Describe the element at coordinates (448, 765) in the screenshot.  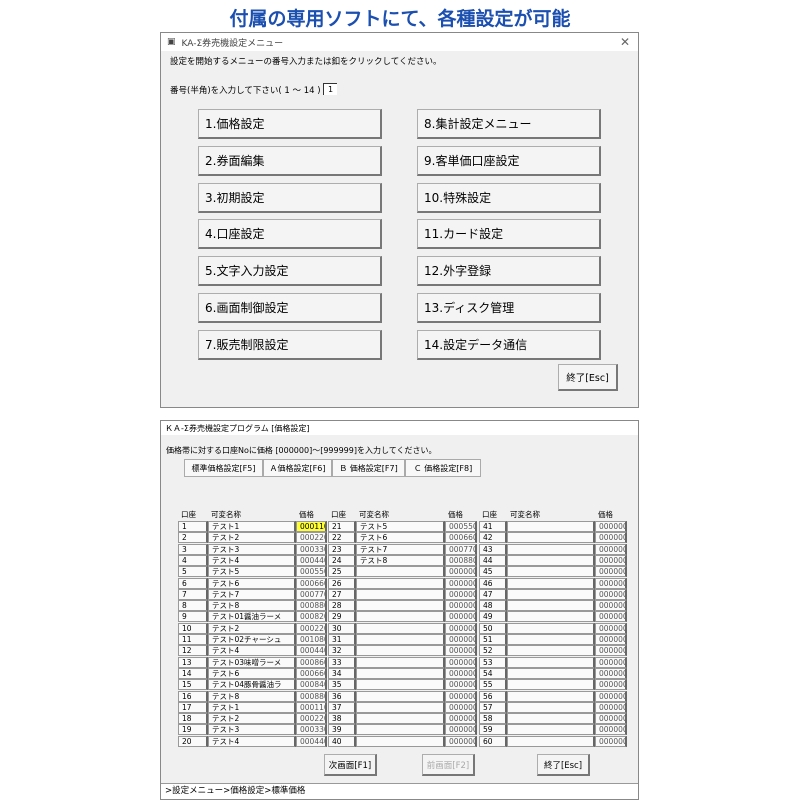
I see `prev-page-button: 前画面[F2]` at that location.